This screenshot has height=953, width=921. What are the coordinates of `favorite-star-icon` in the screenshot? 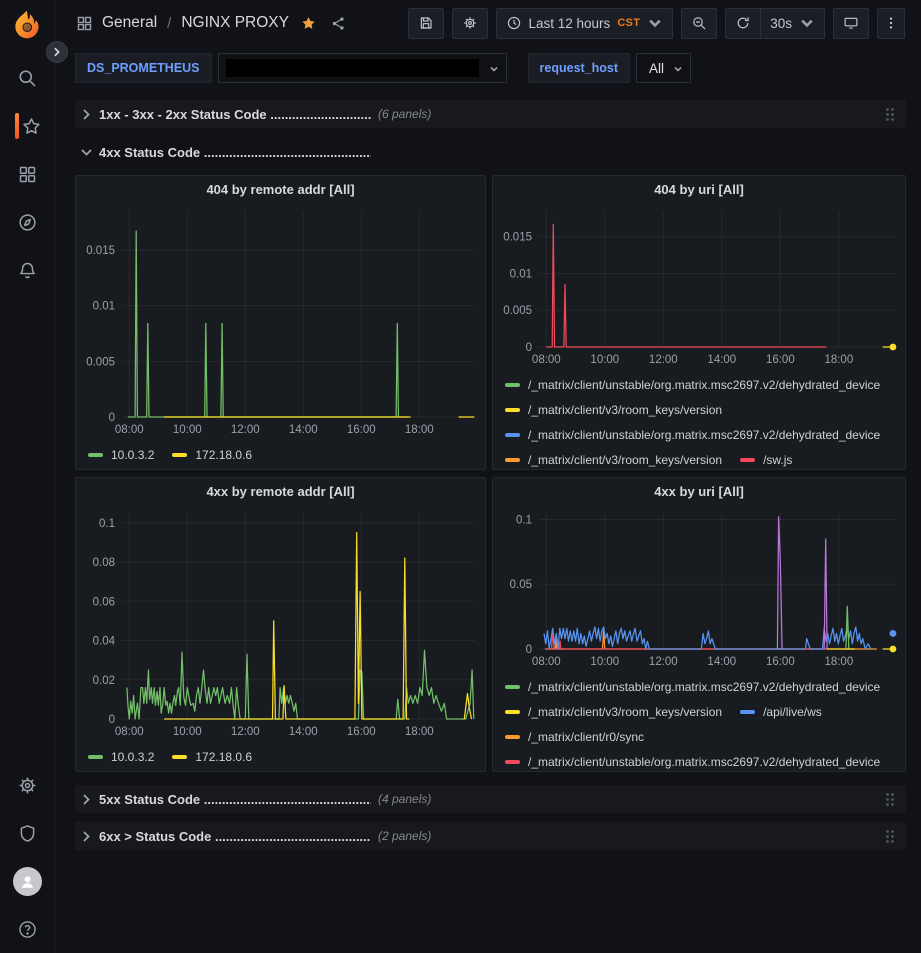 It's located at (308, 23).